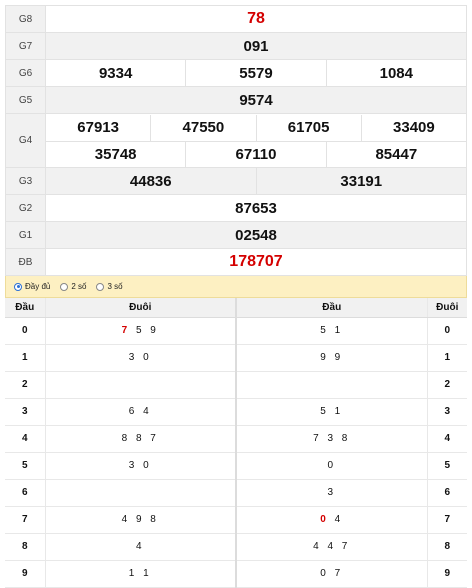 The height and width of the screenshot is (588, 472). Describe the element at coordinates (395, 154) in the screenshot. I see `prize-number: 85447` at that location.